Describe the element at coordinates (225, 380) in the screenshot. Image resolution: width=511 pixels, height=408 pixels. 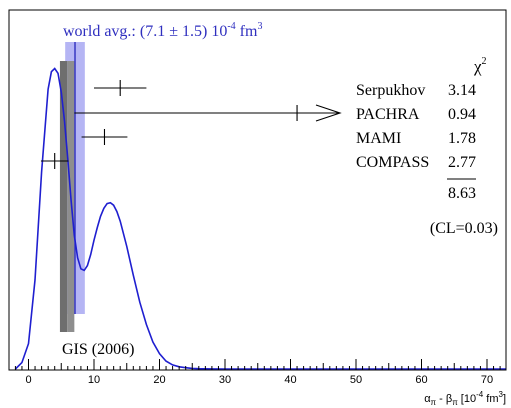
I see `x-tick-label: 30` at that location.